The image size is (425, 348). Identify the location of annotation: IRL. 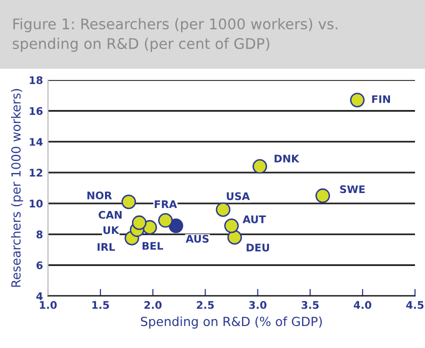
(106, 247).